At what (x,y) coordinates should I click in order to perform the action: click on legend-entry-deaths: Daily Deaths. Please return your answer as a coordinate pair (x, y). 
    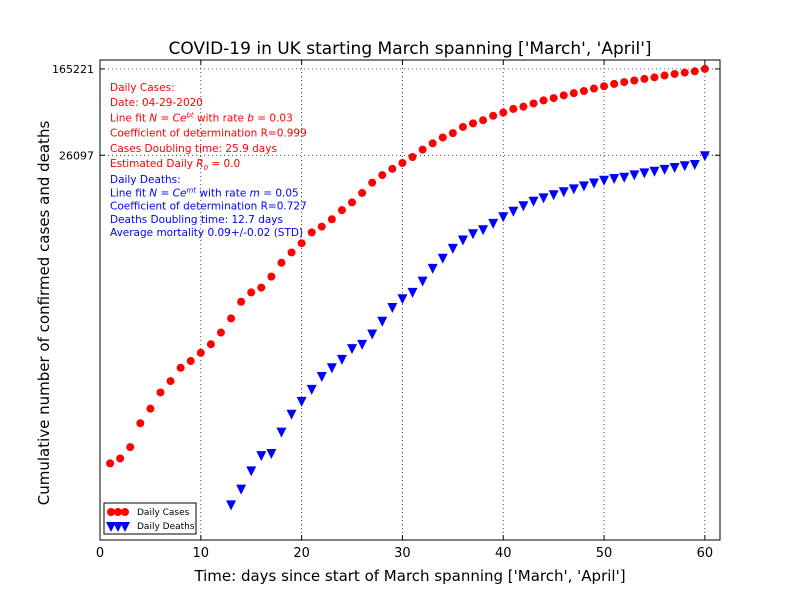
    Looking at the image, I should click on (150, 527).